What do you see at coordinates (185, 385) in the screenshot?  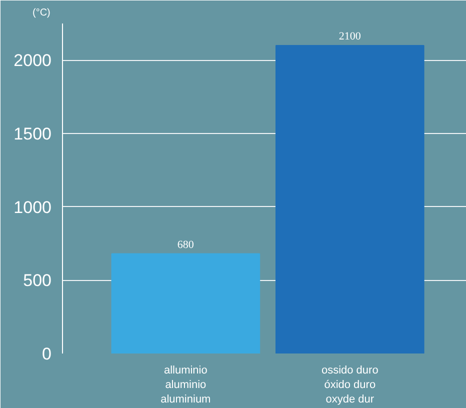 I see `x-tick-label: alluminio aluminio aluminium` at bounding box center [185, 385].